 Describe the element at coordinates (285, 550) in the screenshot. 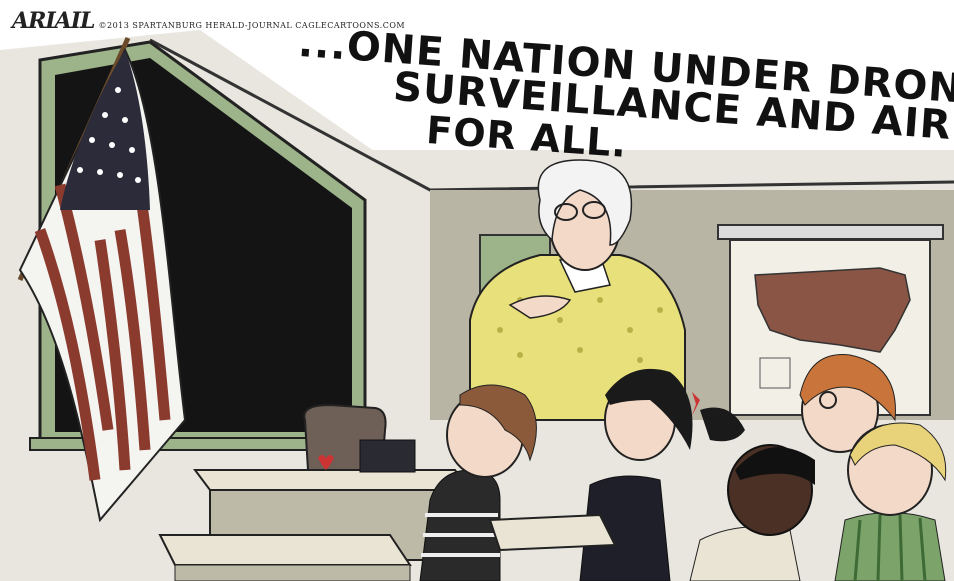

I see `student-desk-left` at that location.